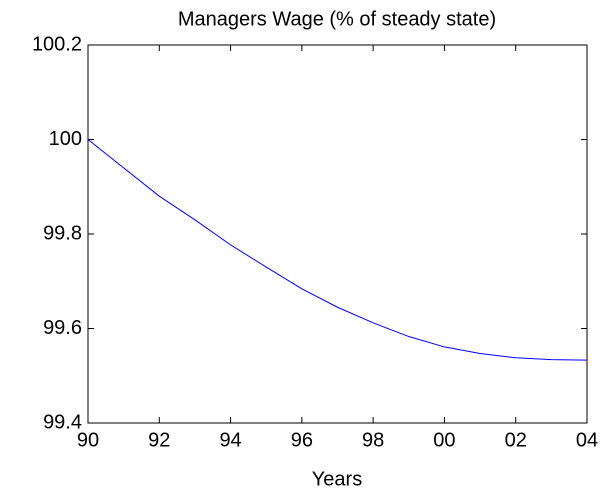 This screenshot has height=496, width=615. What do you see at coordinates (62, 328) in the screenshot?
I see `y-tick-label: 99.6` at bounding box center [62, 328].